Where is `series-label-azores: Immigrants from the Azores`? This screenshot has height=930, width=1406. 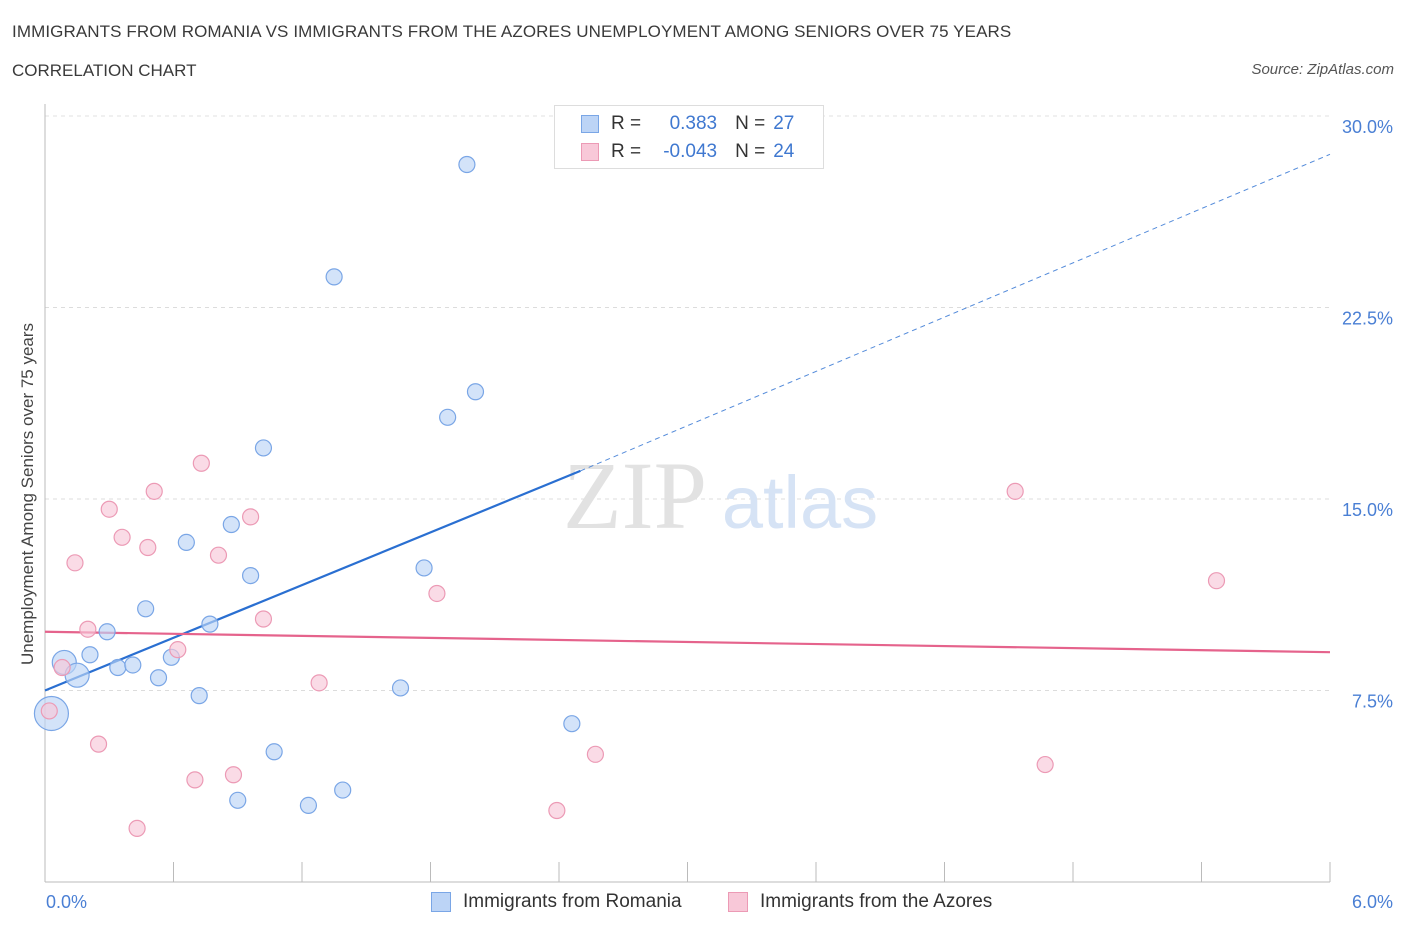
series-label-azores: Immigrants from the Azores is located at coordinates (876, 901).